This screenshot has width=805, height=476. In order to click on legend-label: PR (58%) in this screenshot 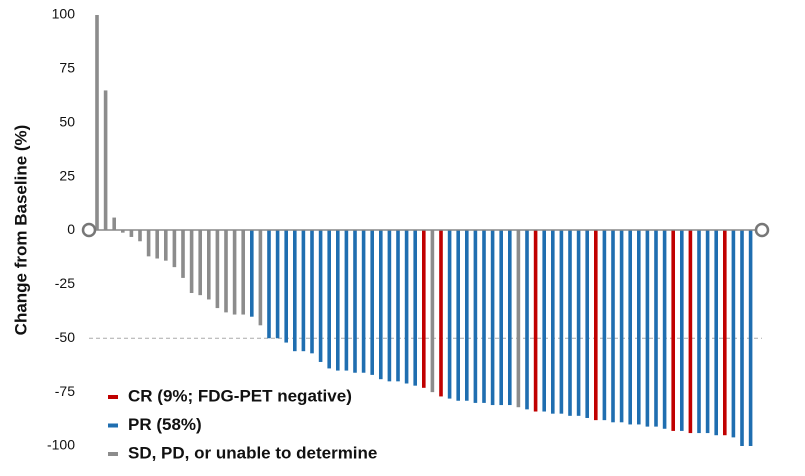, I will do `click(165, 424)`.